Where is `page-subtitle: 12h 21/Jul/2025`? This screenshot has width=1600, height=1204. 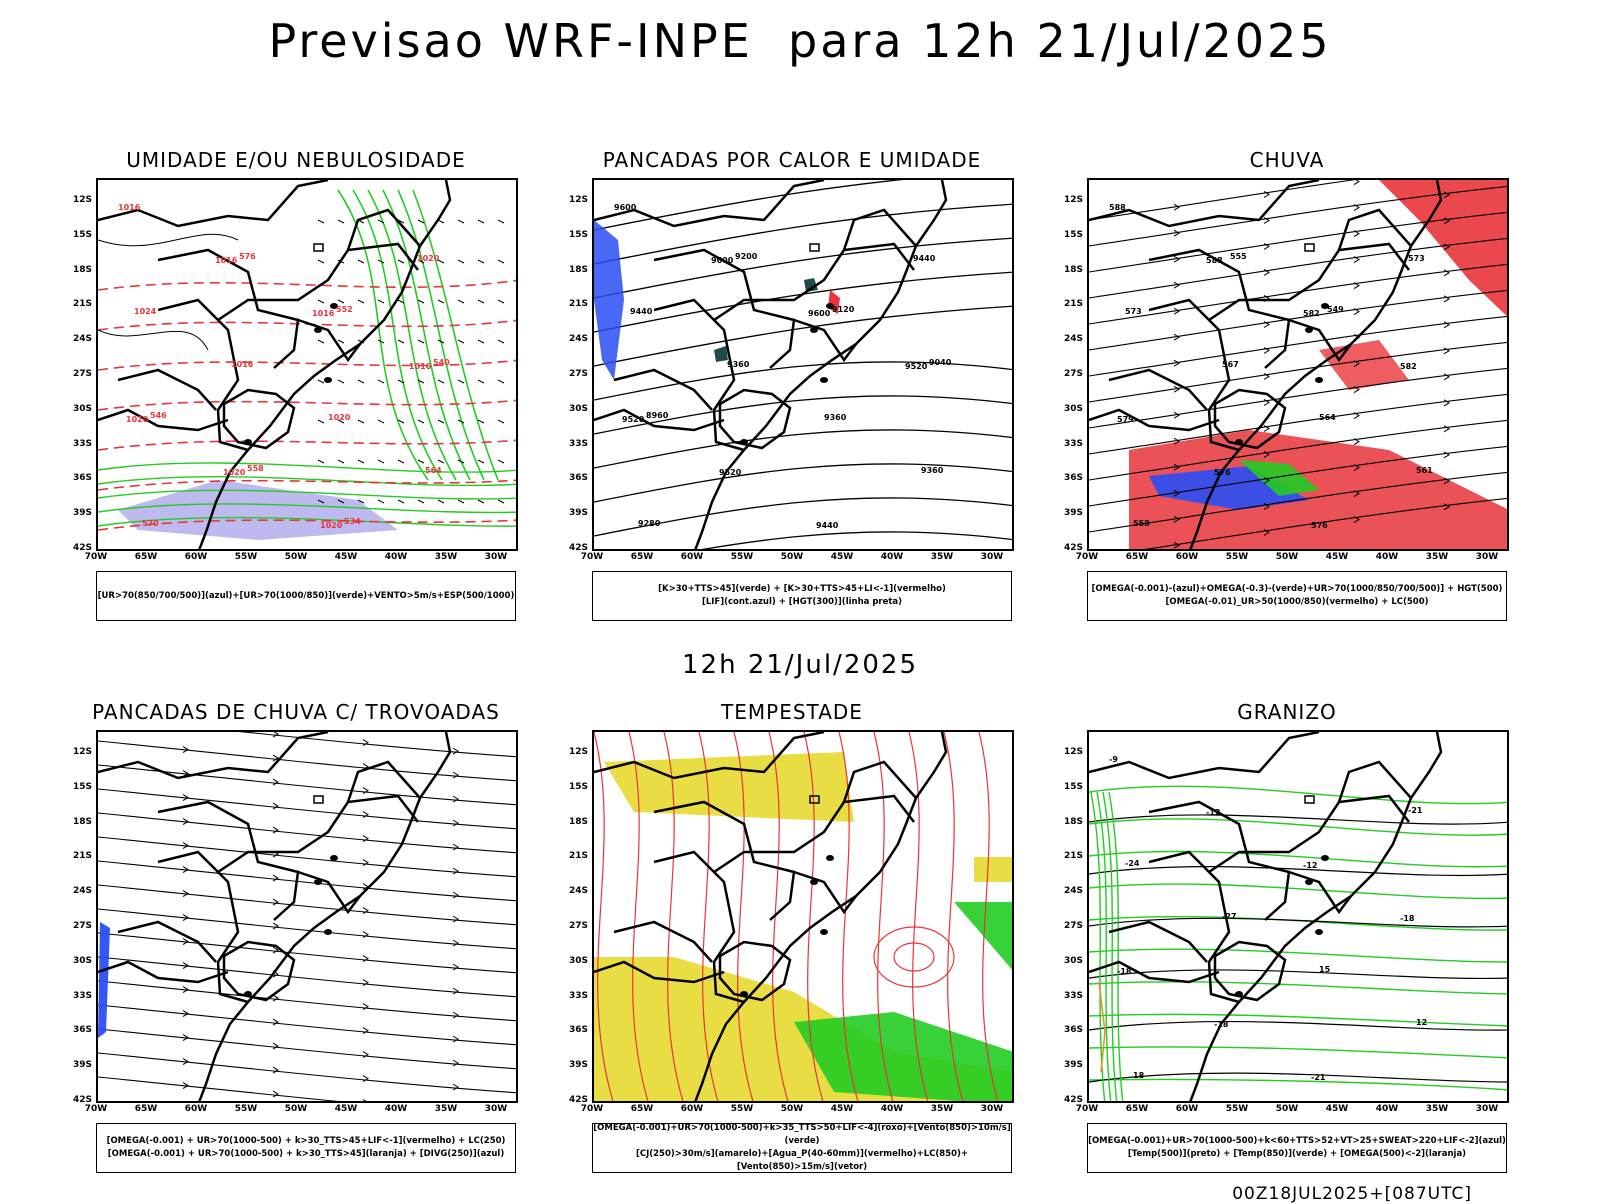 page-subtitle: 12h 21/Jul/2025 is located at coordinates (800, 665).